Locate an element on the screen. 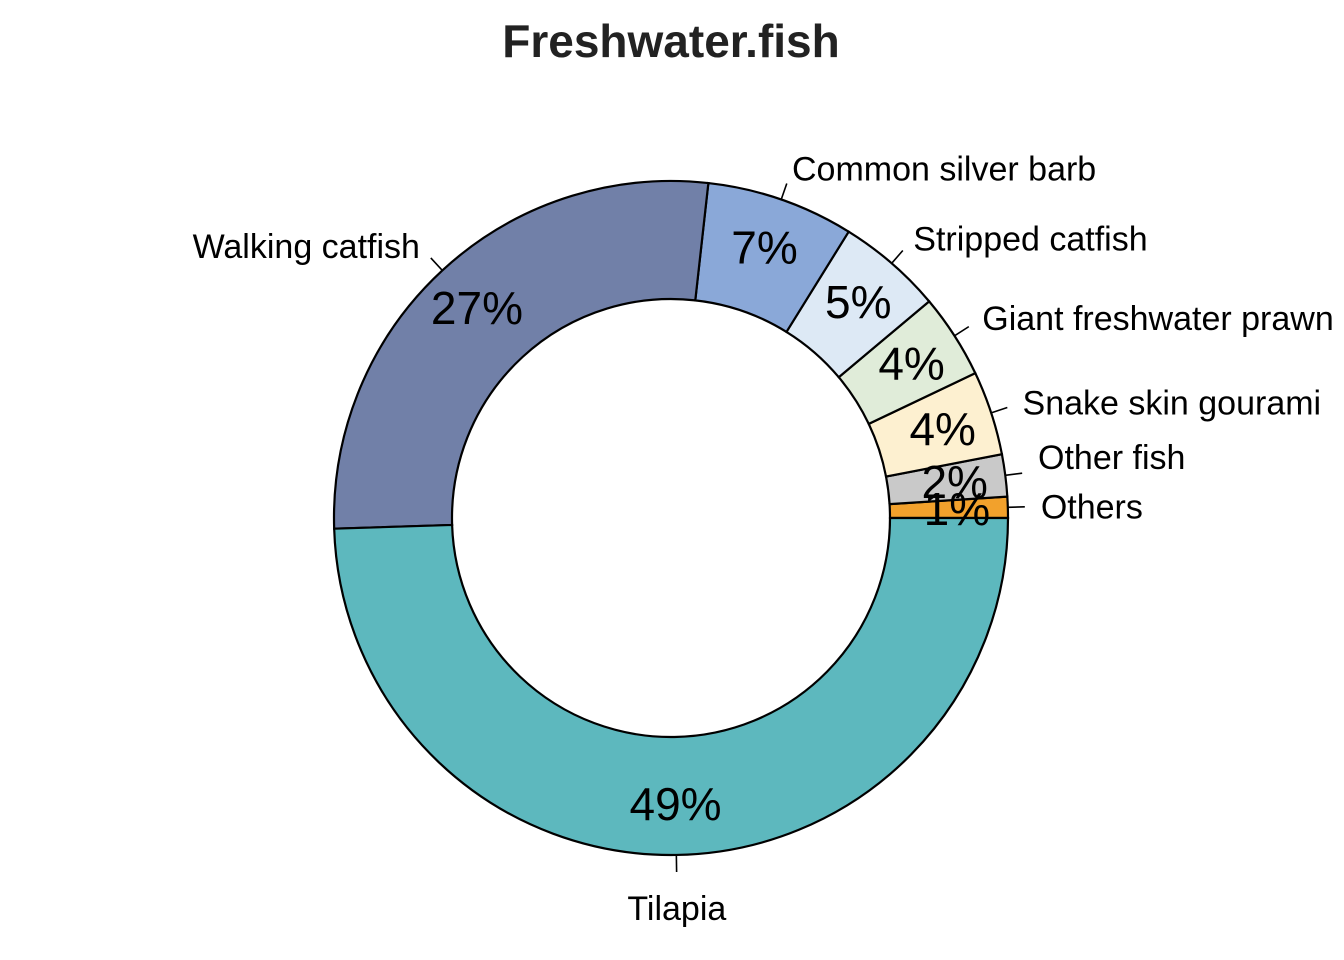 This screenshot has width=1344, height=960. tick-giant-freshwater-prawn is located at coordinates (962, 331).